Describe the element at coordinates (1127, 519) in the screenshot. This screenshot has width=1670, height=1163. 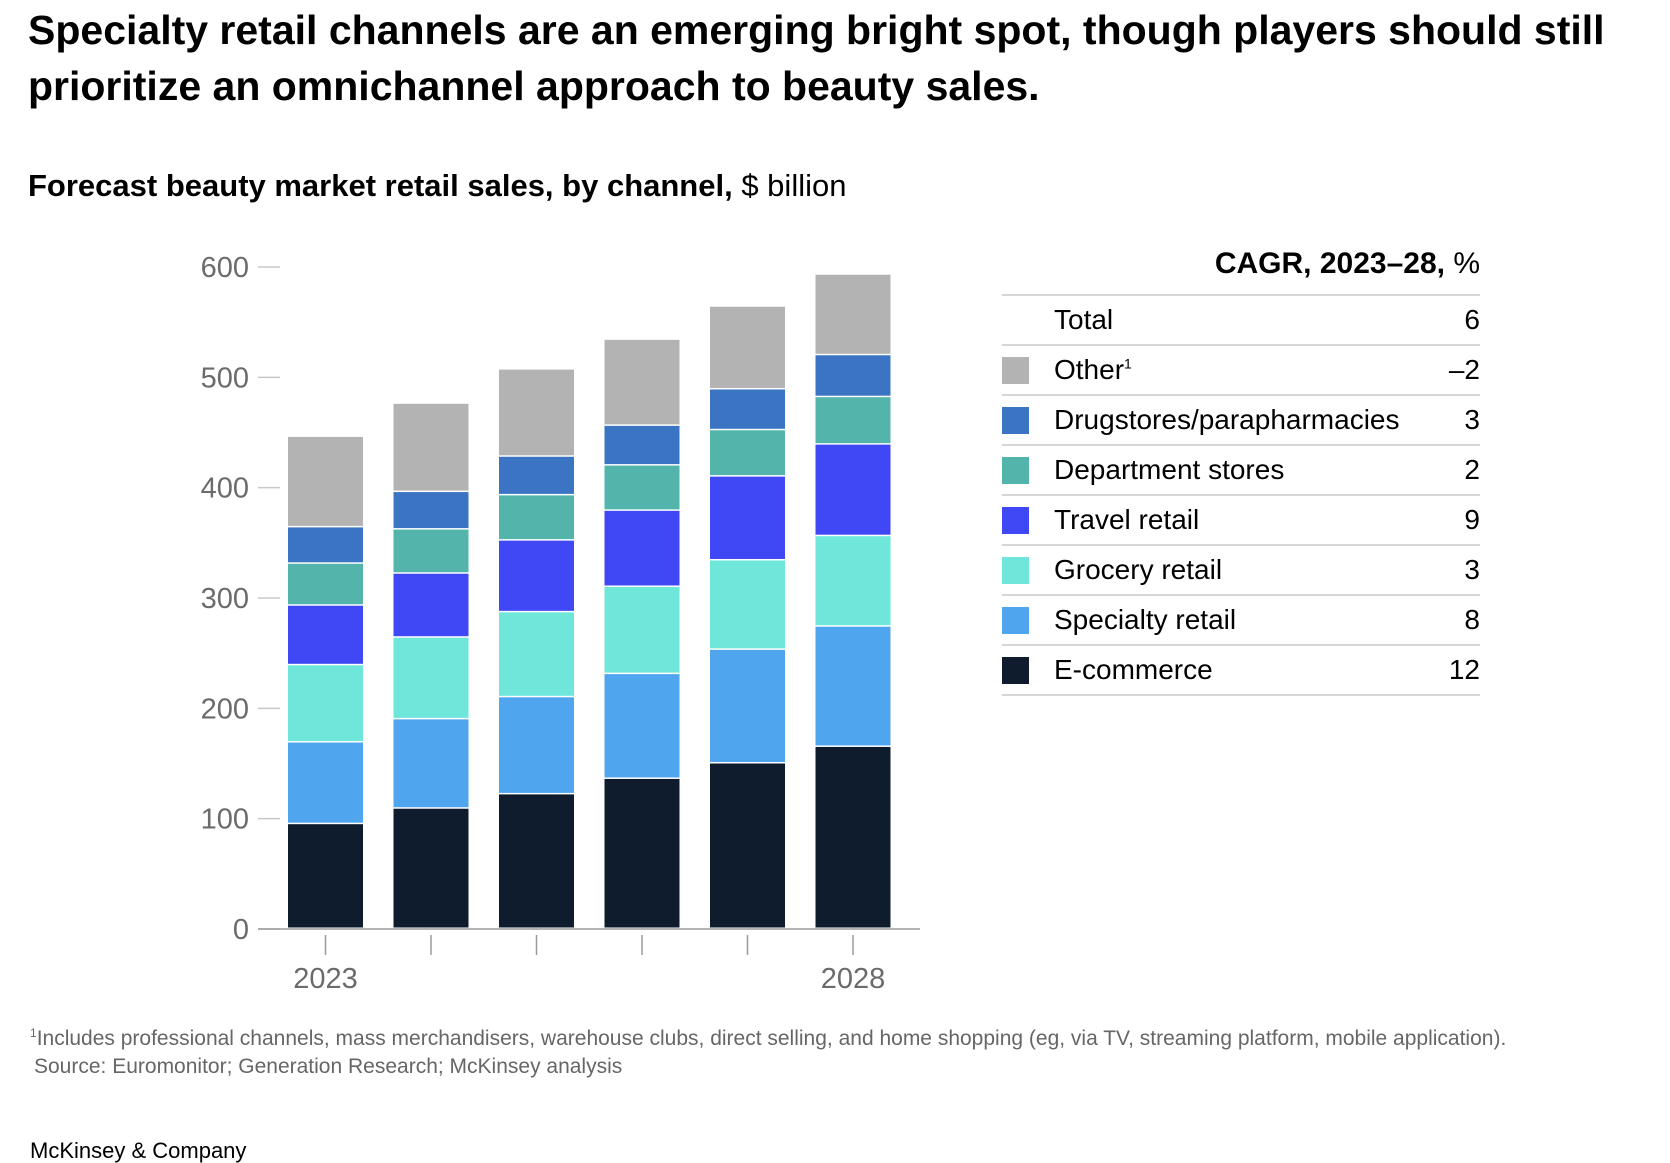
I see `legend-label: Travel retail` at that location.